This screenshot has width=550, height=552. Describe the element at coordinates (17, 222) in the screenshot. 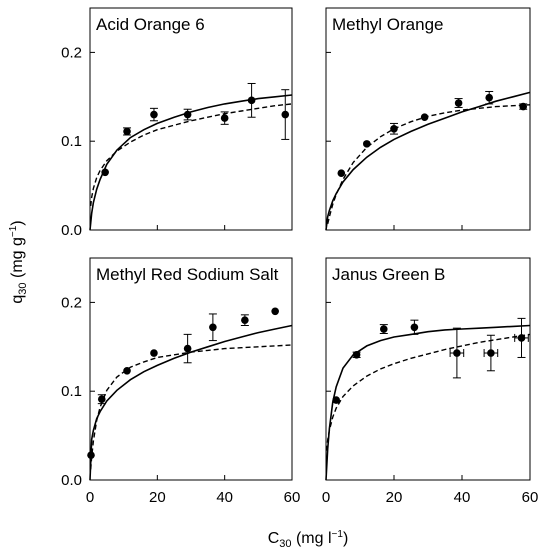

I see `y-axis-label-close: )` at that location.